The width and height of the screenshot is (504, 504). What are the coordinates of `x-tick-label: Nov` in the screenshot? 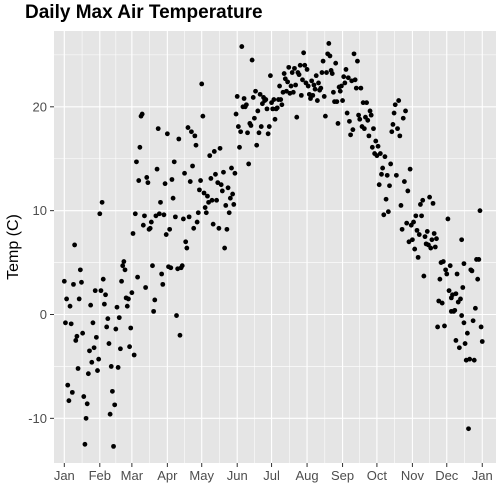 It's located at (413, 475).